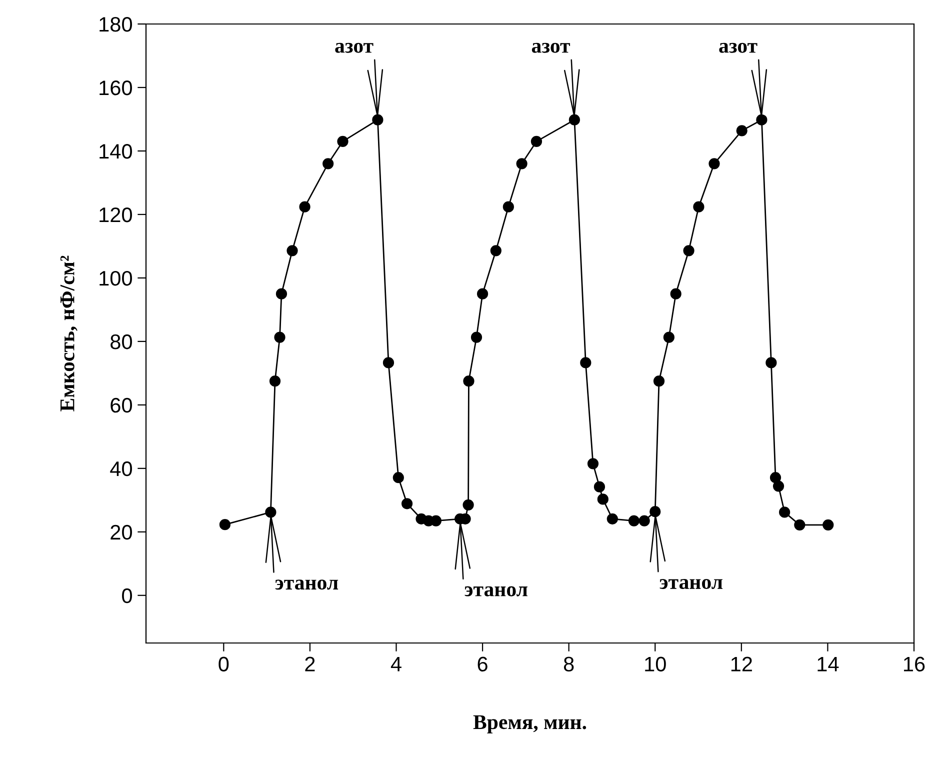  What do you see at coordinates (116, 24) in the screenshot?
I see `y-tick-label: 180` at bounding box center [116, 24].